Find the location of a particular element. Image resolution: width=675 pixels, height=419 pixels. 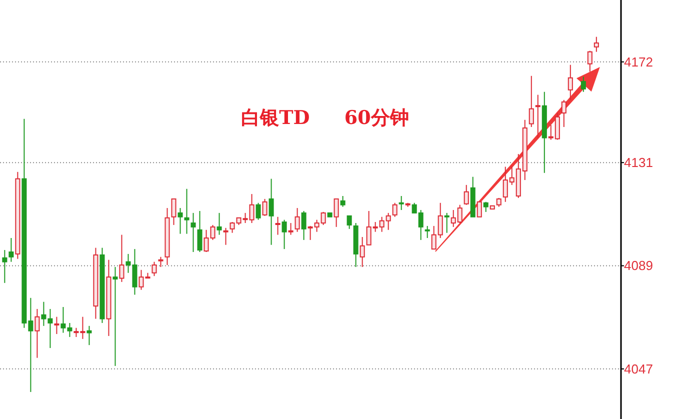

y-tick-label: 4172 is located at coordinates (638, 62).